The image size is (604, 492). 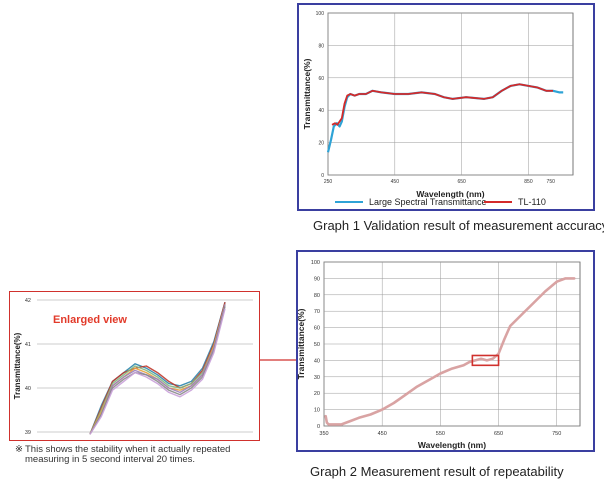 What do you see at coordinates (19, 449) in the screenshot?
I see `note-mark: ※` at bounding box center [19, 449].